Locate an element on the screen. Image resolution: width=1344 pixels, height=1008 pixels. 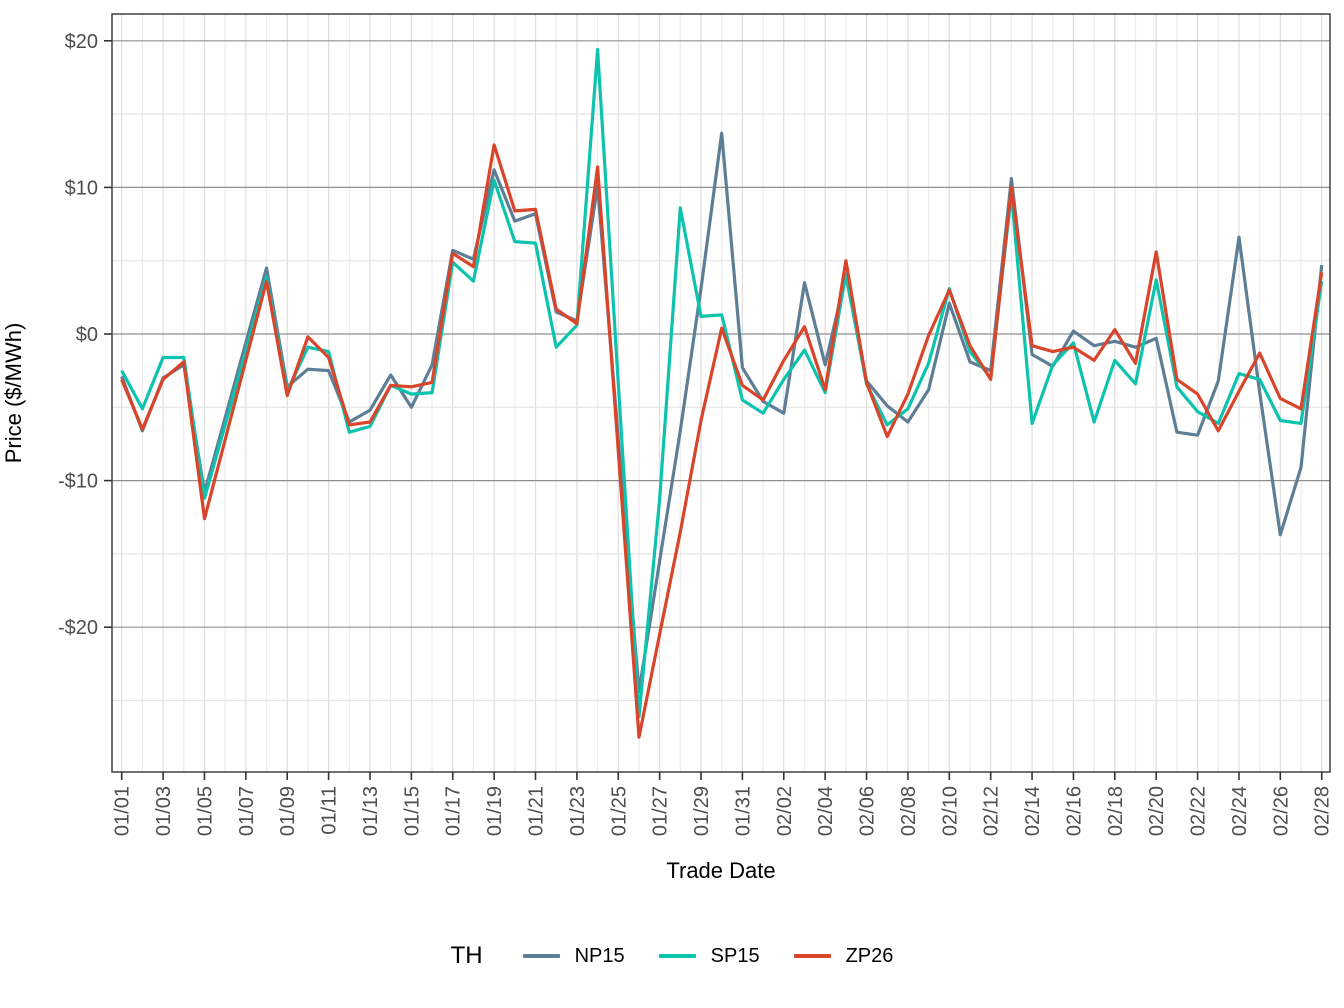
x-tick-label: 01/07 is located at coordinates (247, 811).